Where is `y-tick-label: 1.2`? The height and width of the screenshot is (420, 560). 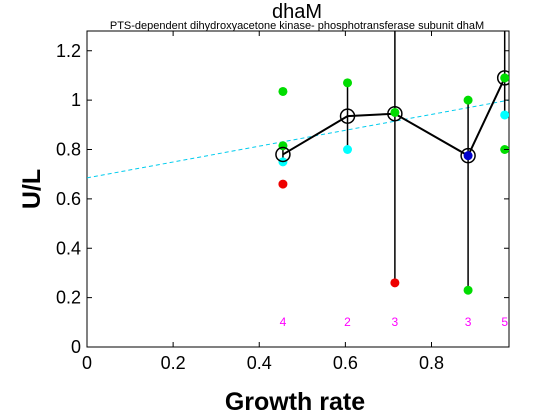
y-tick-label: 1.2 is located at coordinates (68, 51).